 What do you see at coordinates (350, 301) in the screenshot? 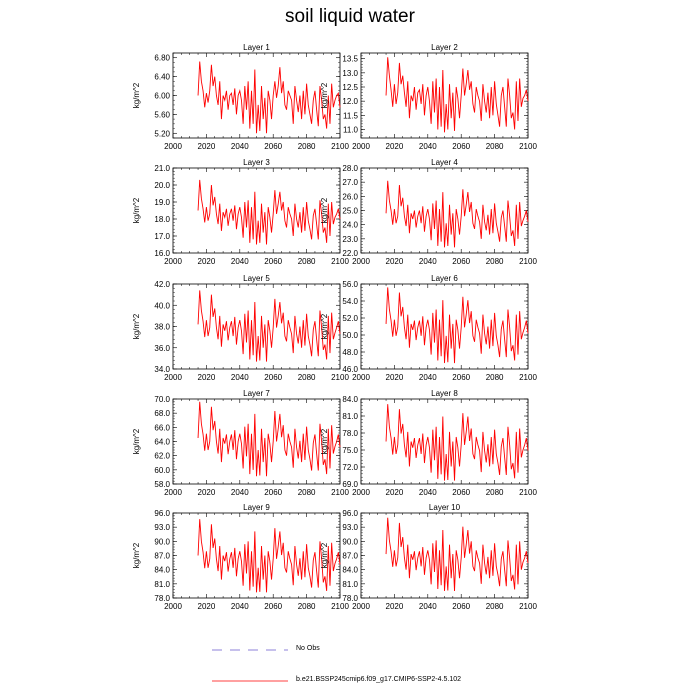
I see `y-tick-label: 54.0` at bounding box center [350, 301].